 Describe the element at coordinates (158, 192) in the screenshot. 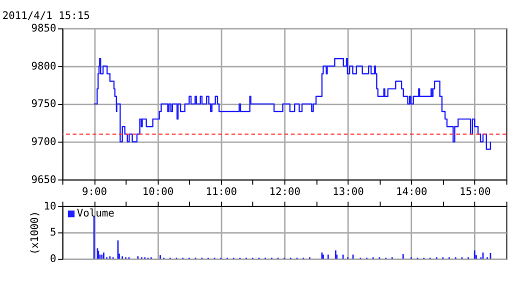

I see `x-tick-label: 10:00` at that location.